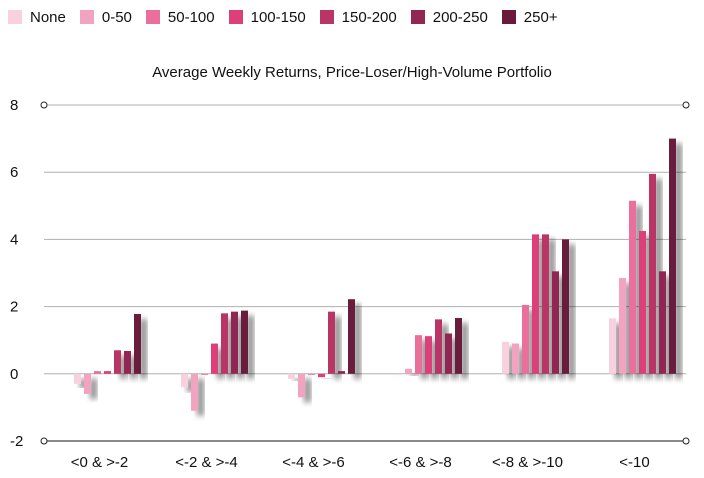 The image size is (704, 478). What do you see at coordinates (369, 17) in the screenshot?
I see `legend-label: 150-200` at bounding box center [369, 17].